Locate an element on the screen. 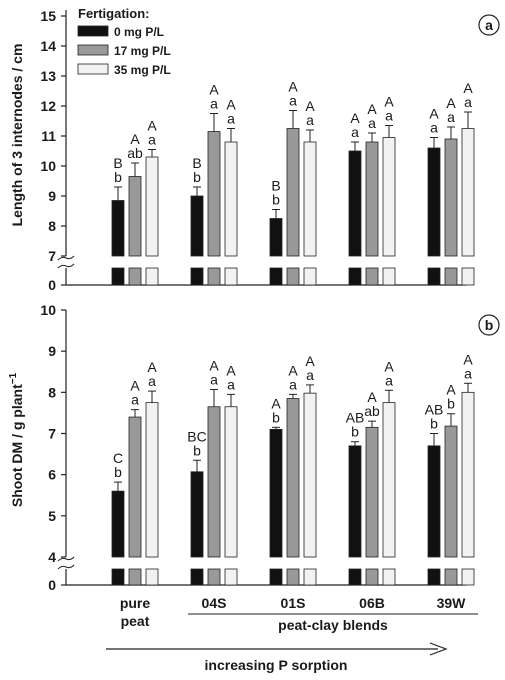 This screenshot has height=680, width=505. legend-swatch-0mg is located at coordinates (93, 31).